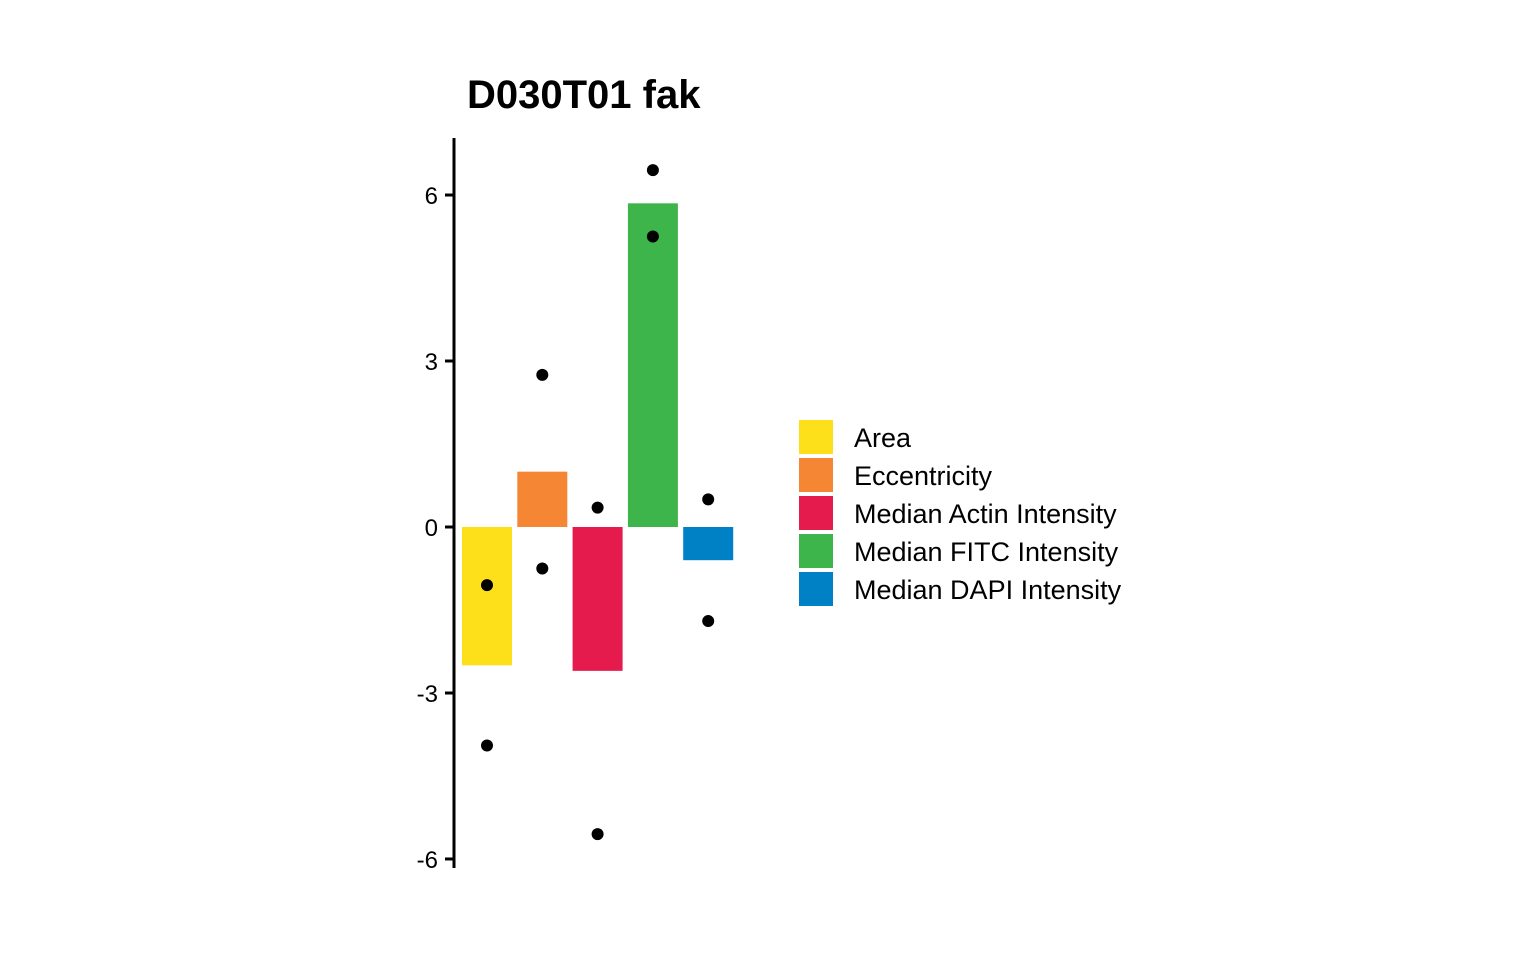  Describe the element at coordinates (542, 499) in the screenshot. I see `bar-eccentricity` at that location.